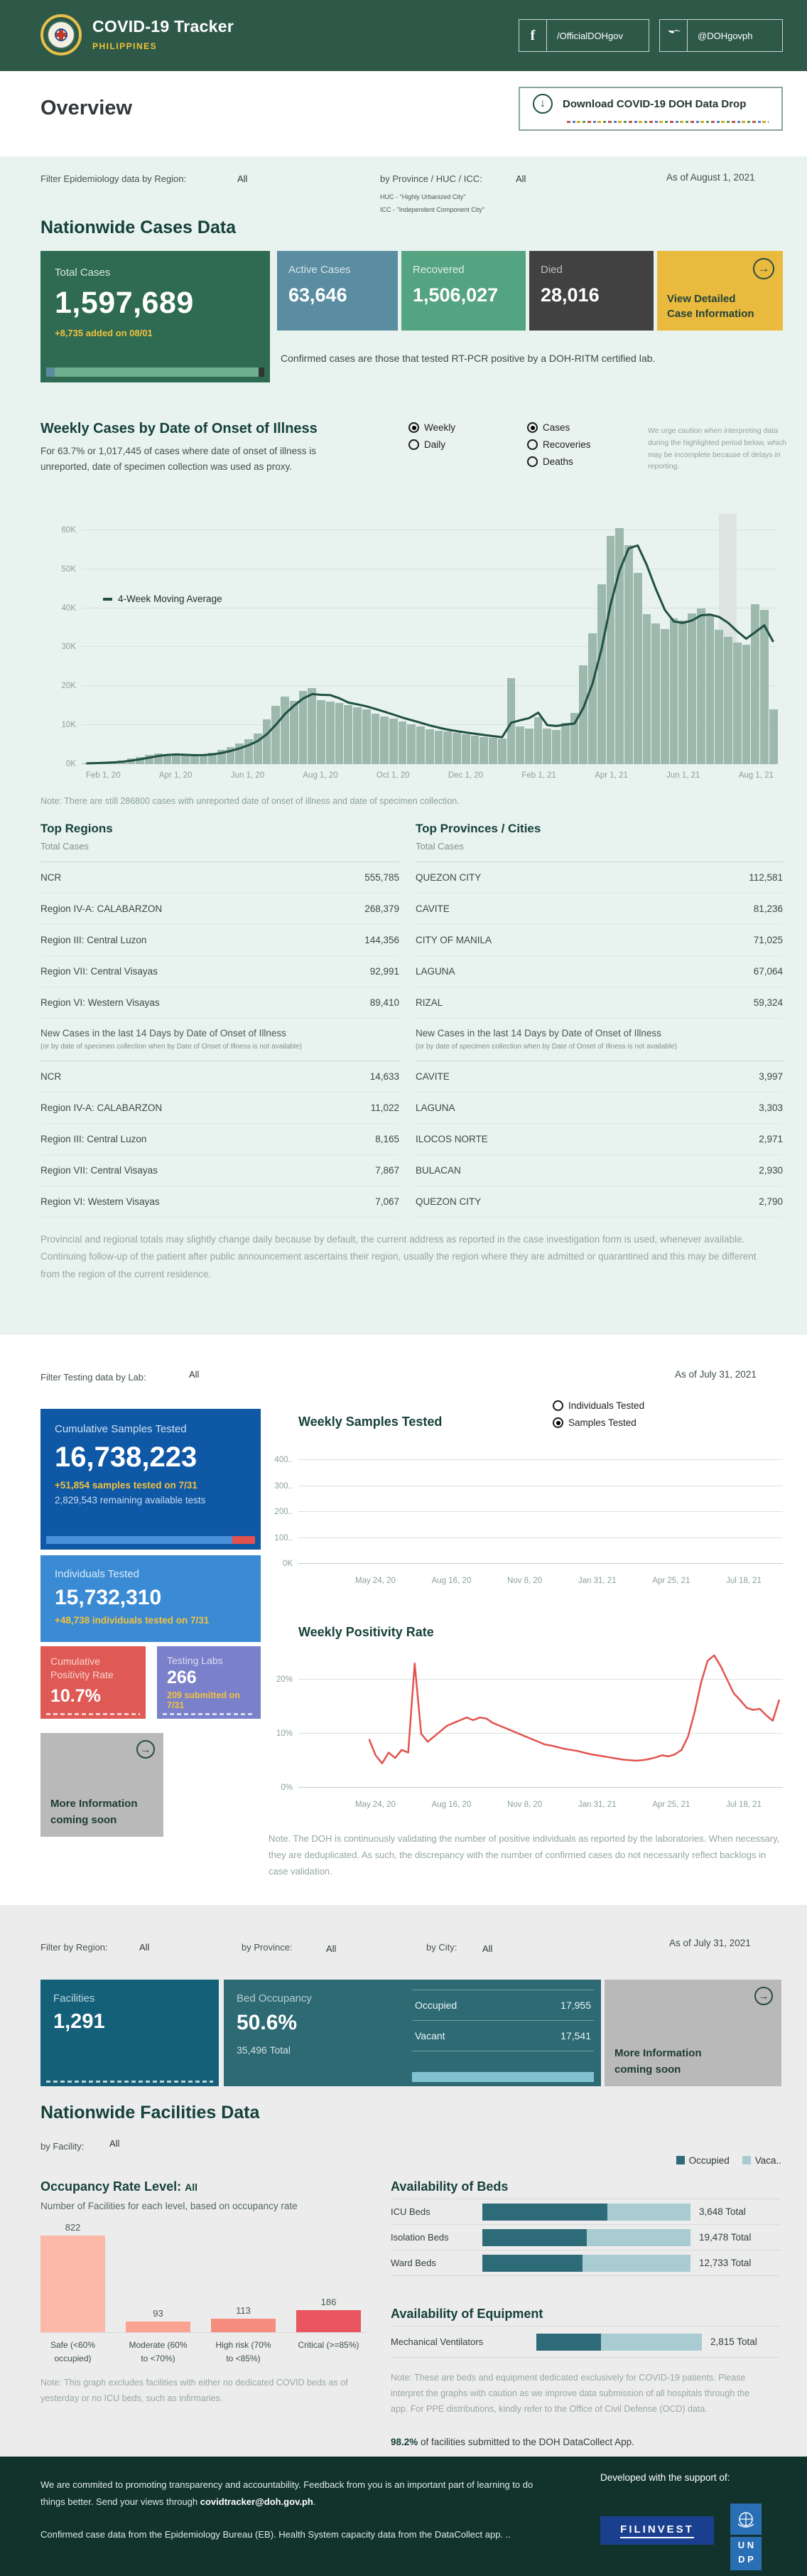 The height and width of the screenshot is (2576, 807). I want to click on testing-filter-dropdown: All, so click(194, 1374).